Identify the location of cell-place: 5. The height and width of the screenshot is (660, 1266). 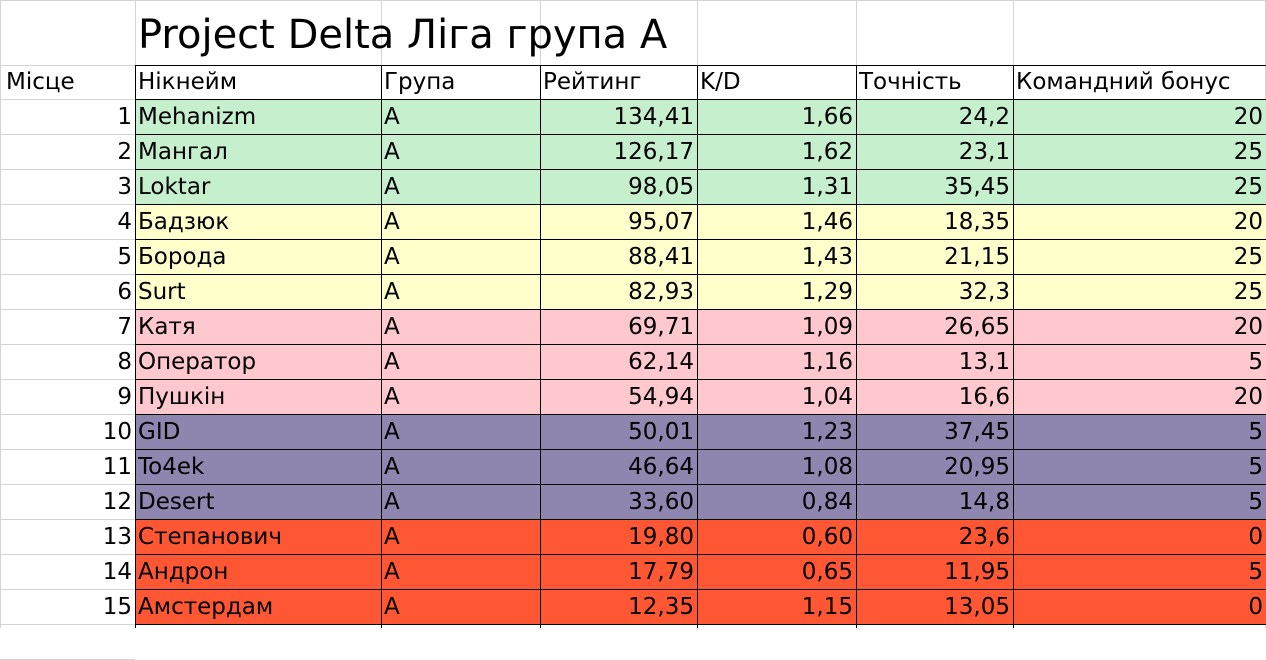
(124, 257).